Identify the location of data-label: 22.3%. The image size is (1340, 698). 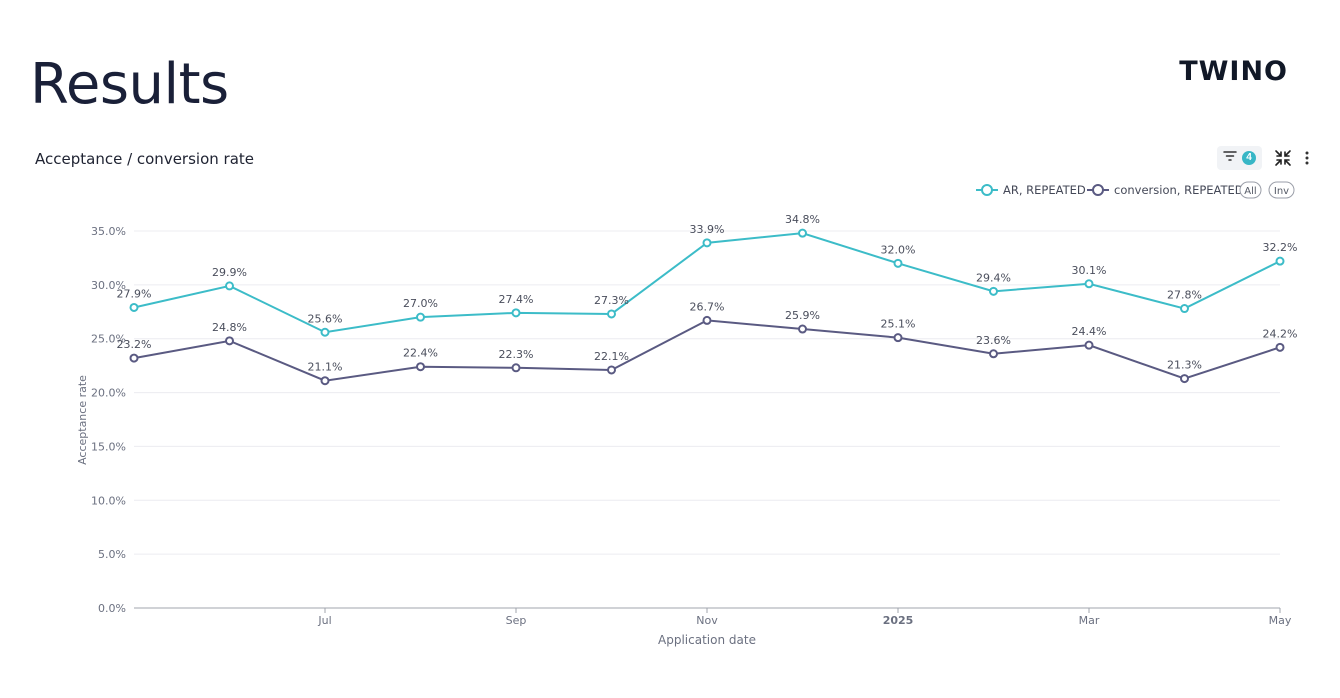
(516, 354).